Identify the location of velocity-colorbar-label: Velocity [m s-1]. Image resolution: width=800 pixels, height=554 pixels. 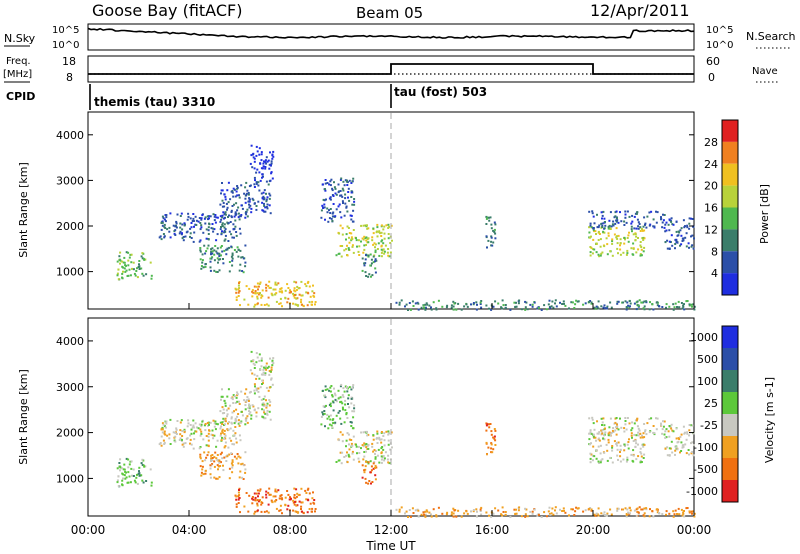
(769, 420).